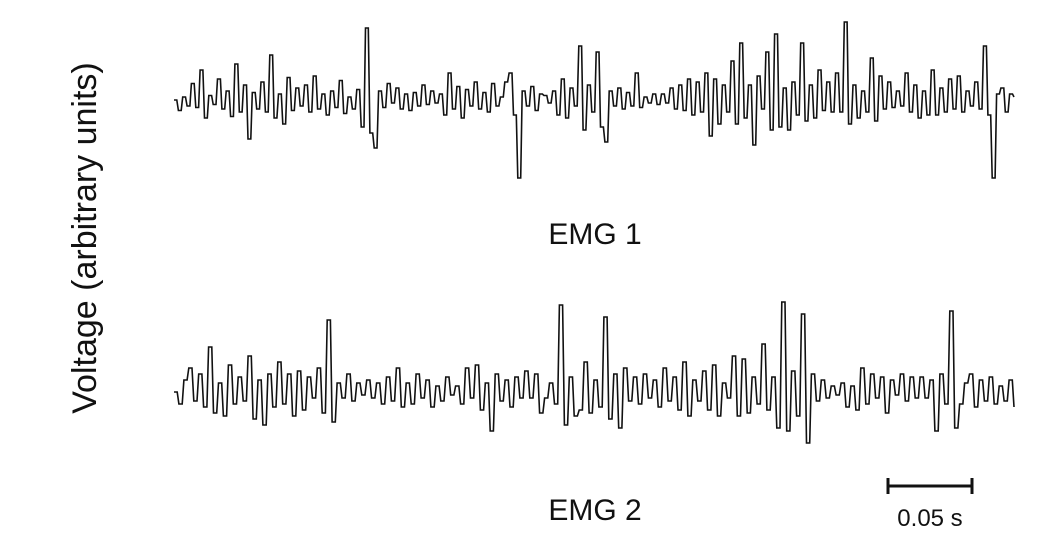  Describe the element at coordinates (929, 518) in the screenshot. I see `scale-bar-label: 0.05 s` at that location.